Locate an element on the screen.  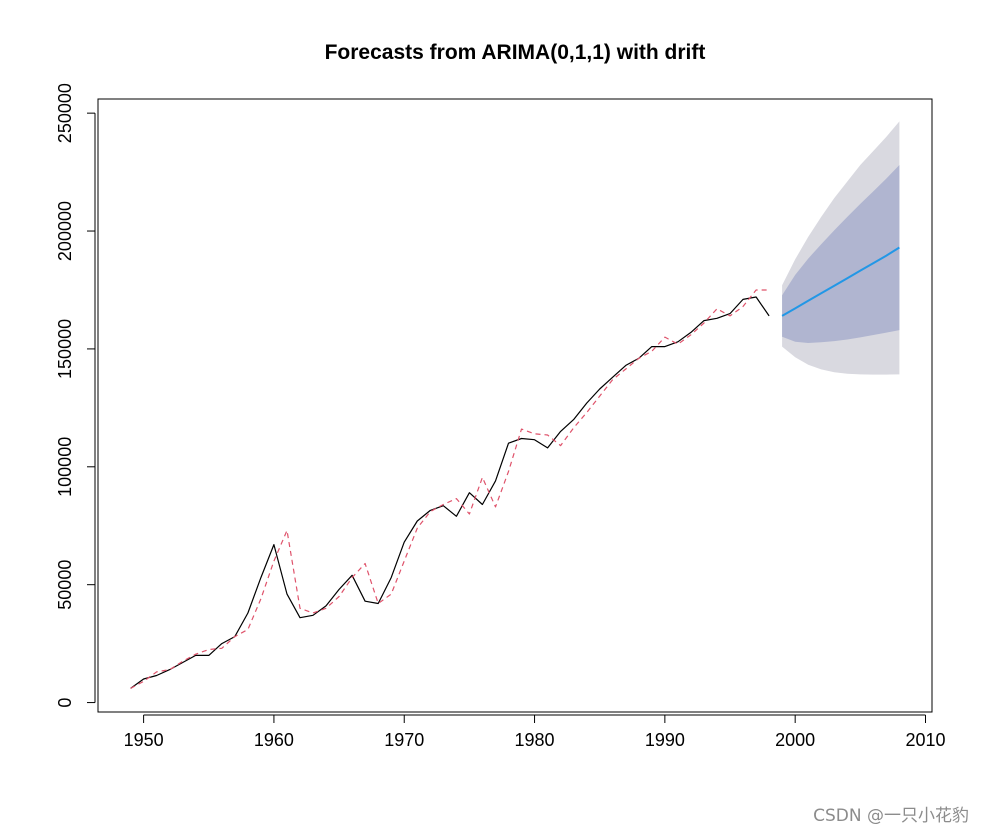
x-tick-label: 1960 is located at coordinates (274, 740).